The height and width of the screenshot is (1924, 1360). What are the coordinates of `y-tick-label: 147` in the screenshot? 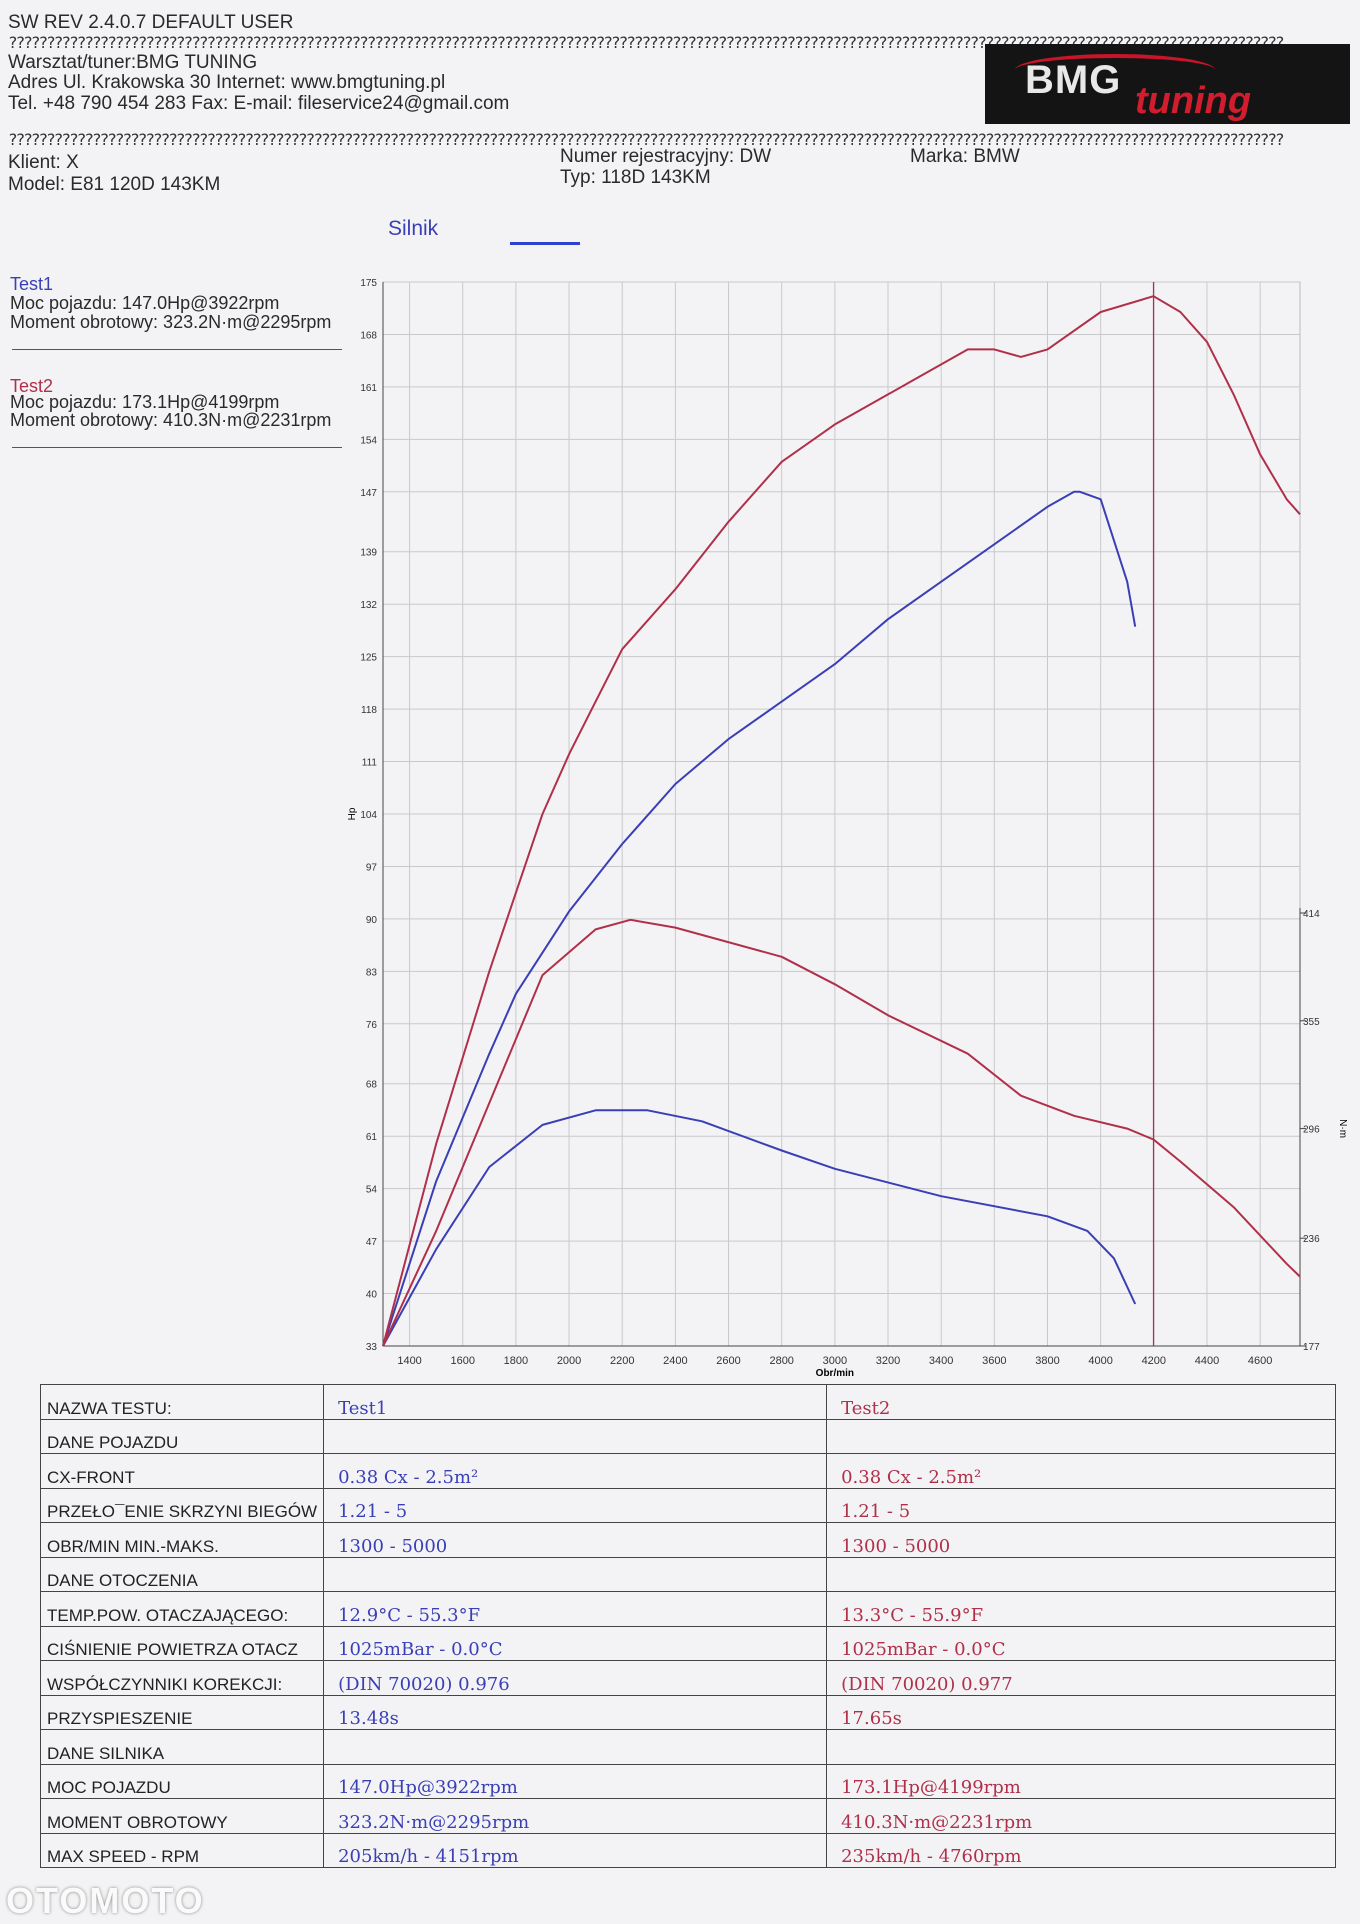 It's located at (368, 493).